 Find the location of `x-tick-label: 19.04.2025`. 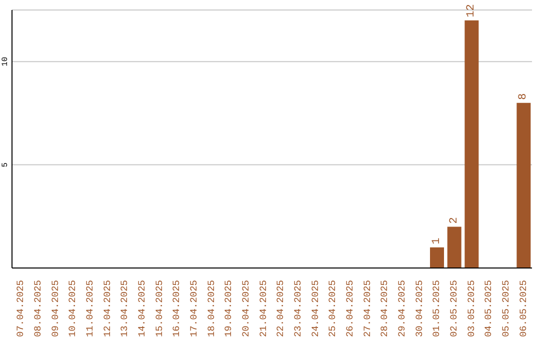

x-tick-label: 19.04.2025 is located at coordinates (228, 309).